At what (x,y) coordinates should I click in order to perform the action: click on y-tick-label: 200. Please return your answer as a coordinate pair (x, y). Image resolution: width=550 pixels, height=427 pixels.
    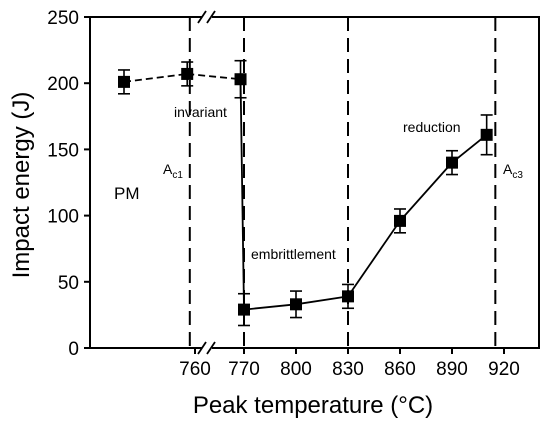
    Looking at the image, I should click on (63, 84).